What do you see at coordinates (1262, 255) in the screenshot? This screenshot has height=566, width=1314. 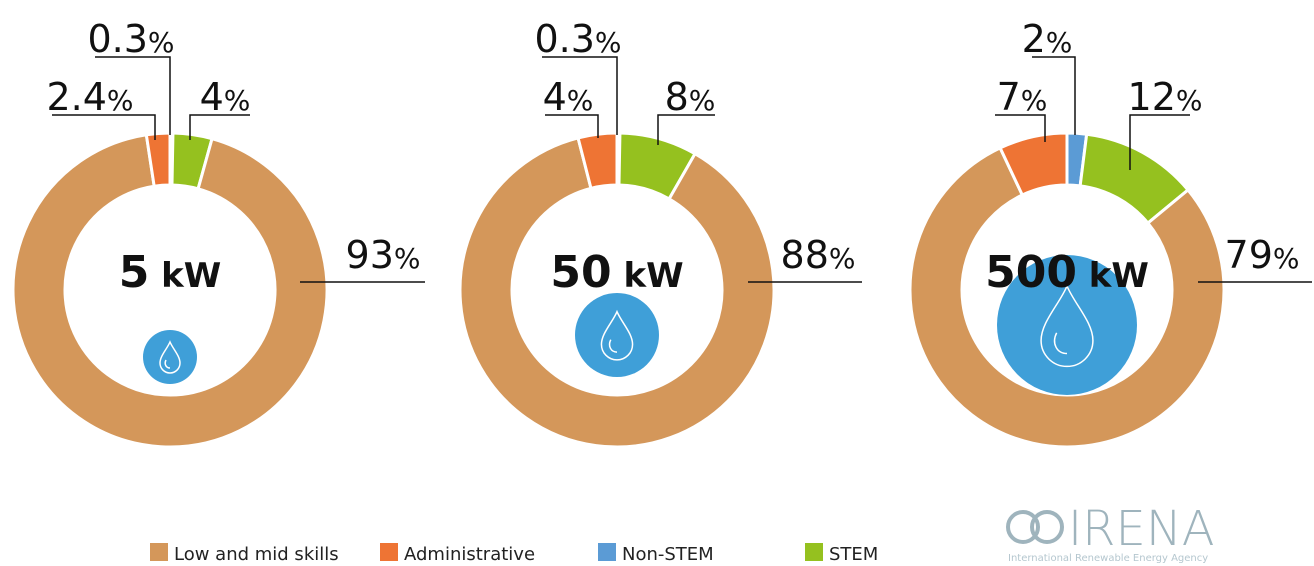 I see `value-label: 79%` at bounding box center [1262, 255].